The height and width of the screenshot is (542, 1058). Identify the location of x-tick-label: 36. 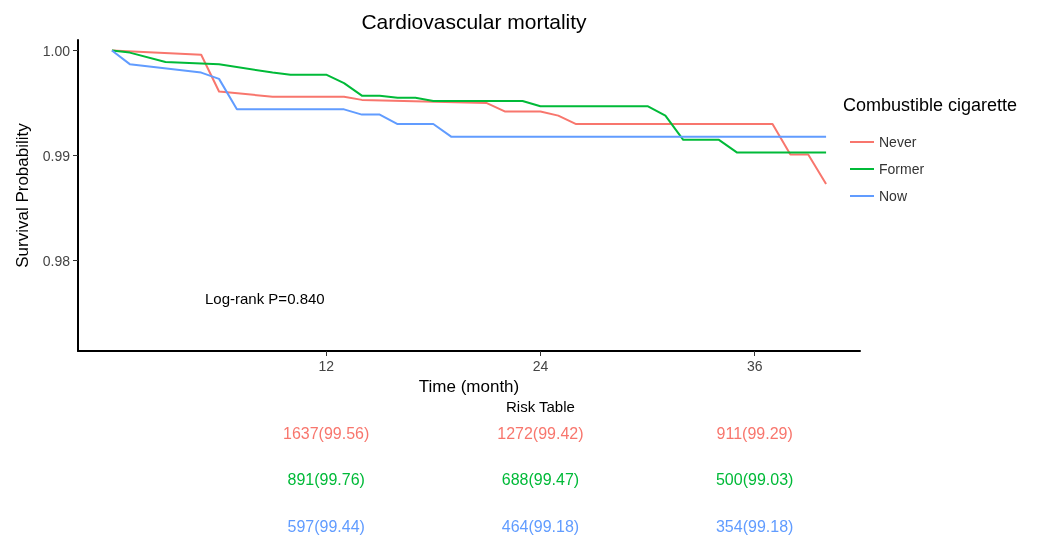
(754, 366).